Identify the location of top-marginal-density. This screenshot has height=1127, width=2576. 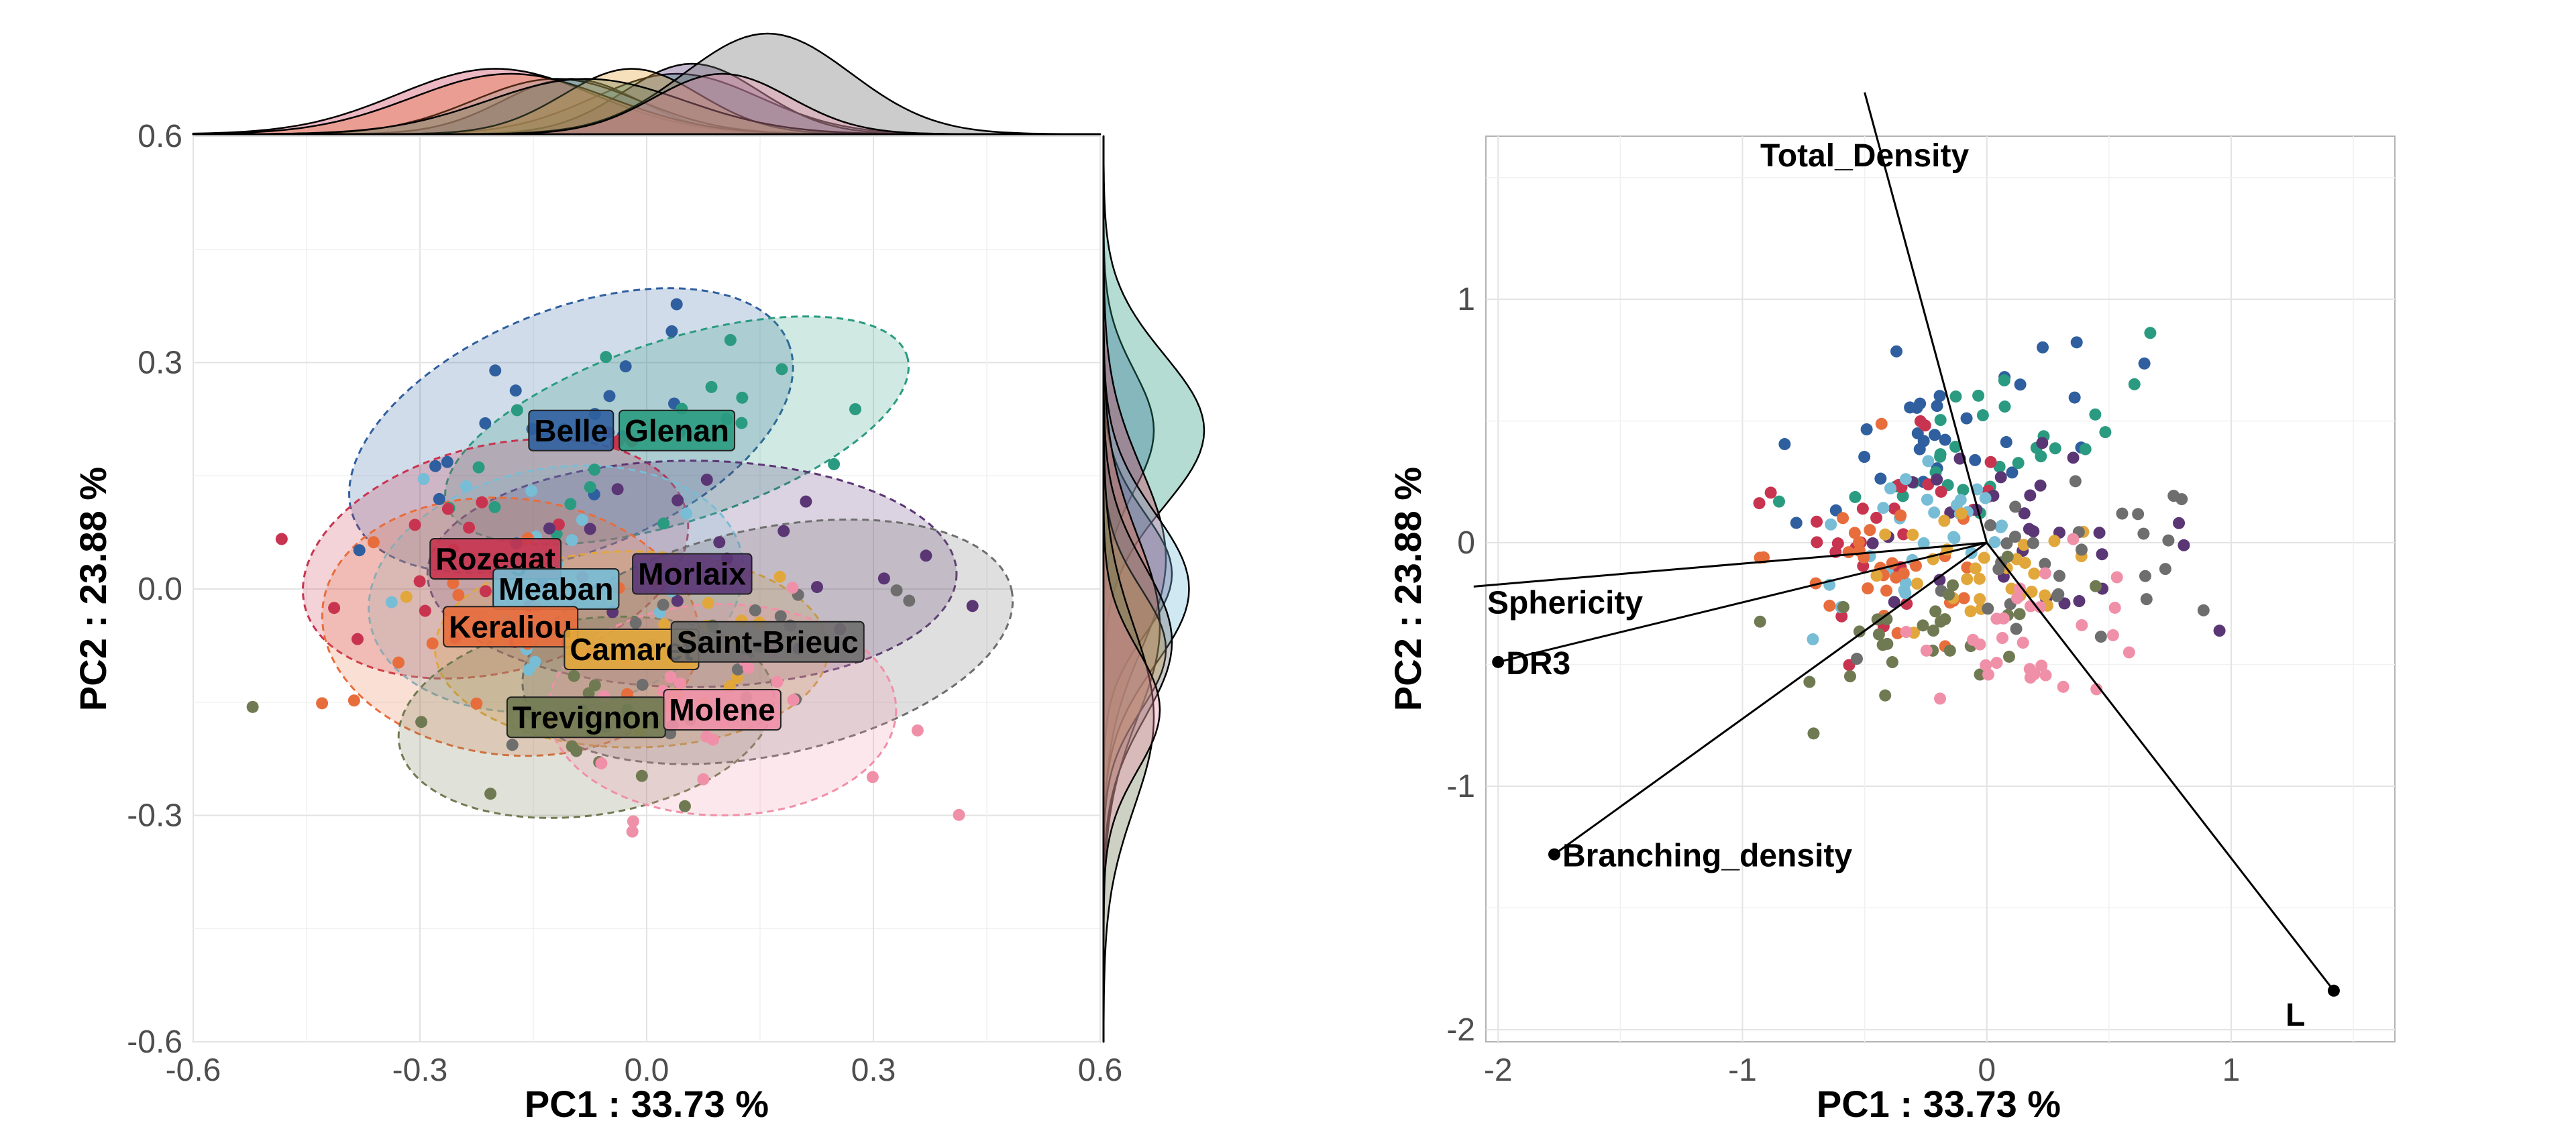
(647, 84).